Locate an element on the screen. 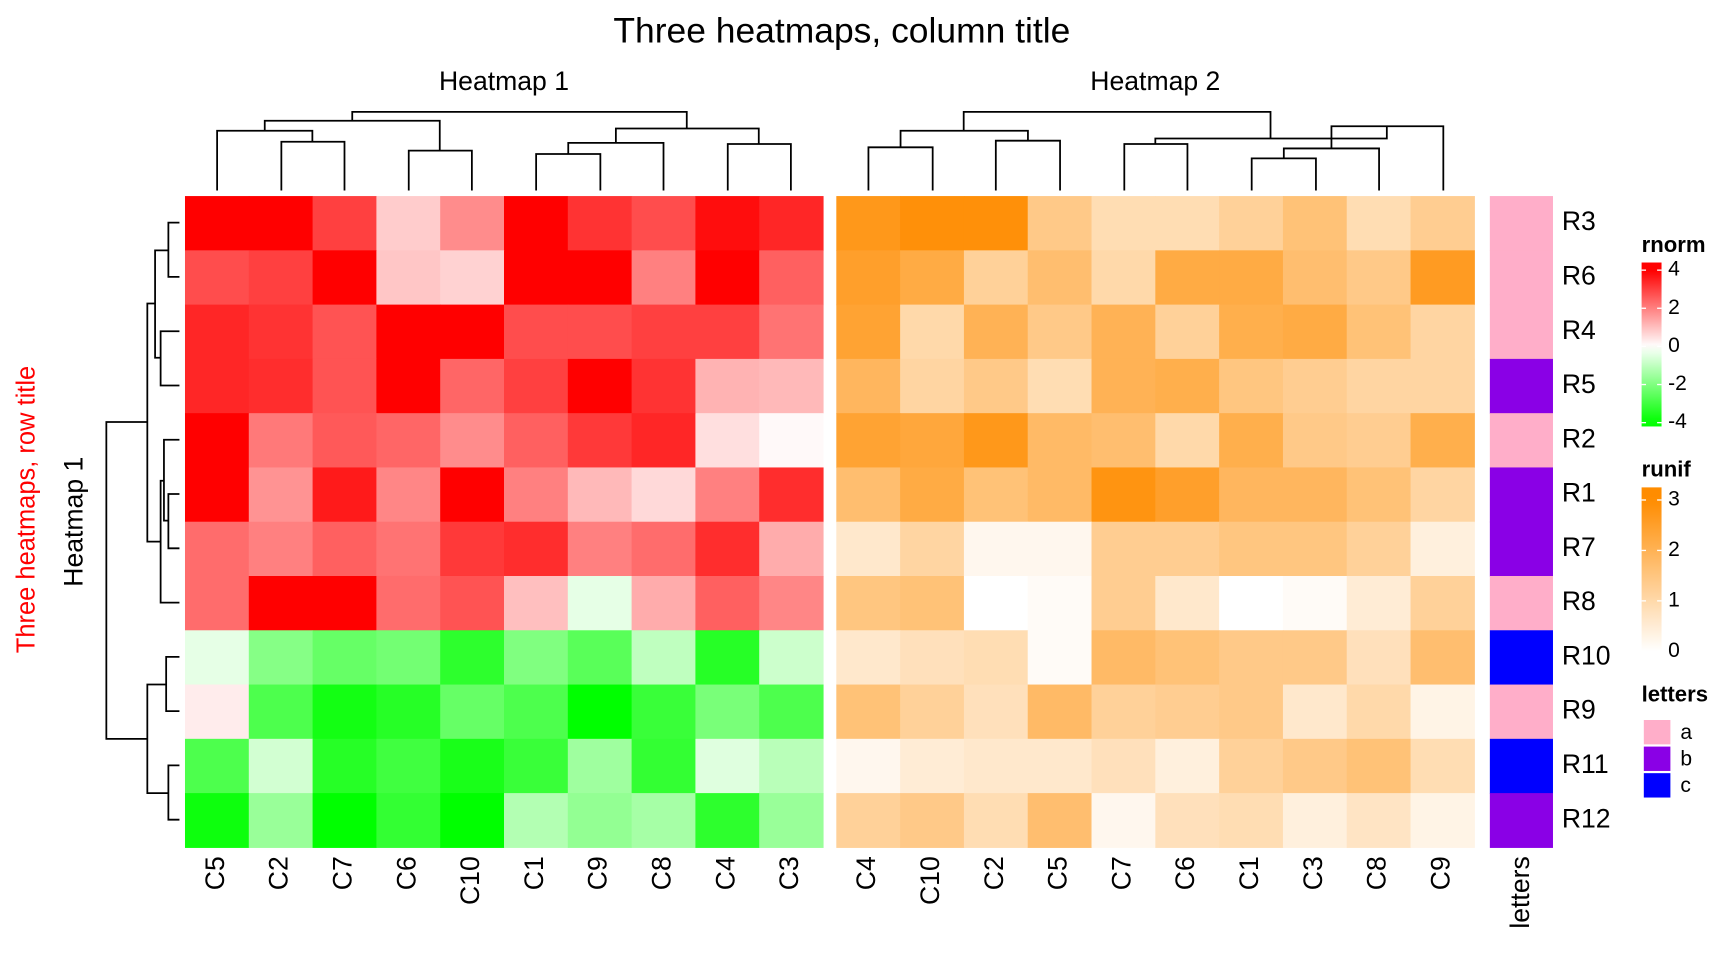 Image resolution: width=1728 pixels, height=960 pixels. legend-title: runif is located at coordinates (1667, 469).